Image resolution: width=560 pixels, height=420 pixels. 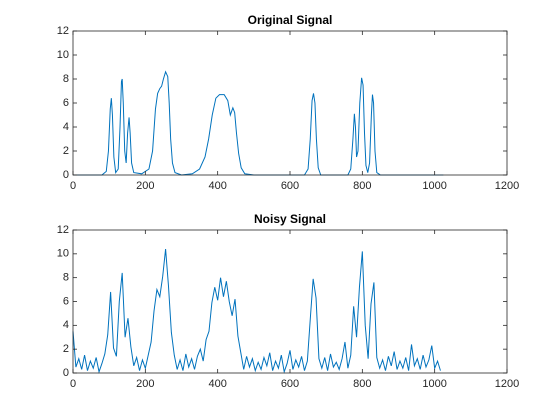 I want to click on chart-title: Noisy Signal, so click(x=290, y=219).